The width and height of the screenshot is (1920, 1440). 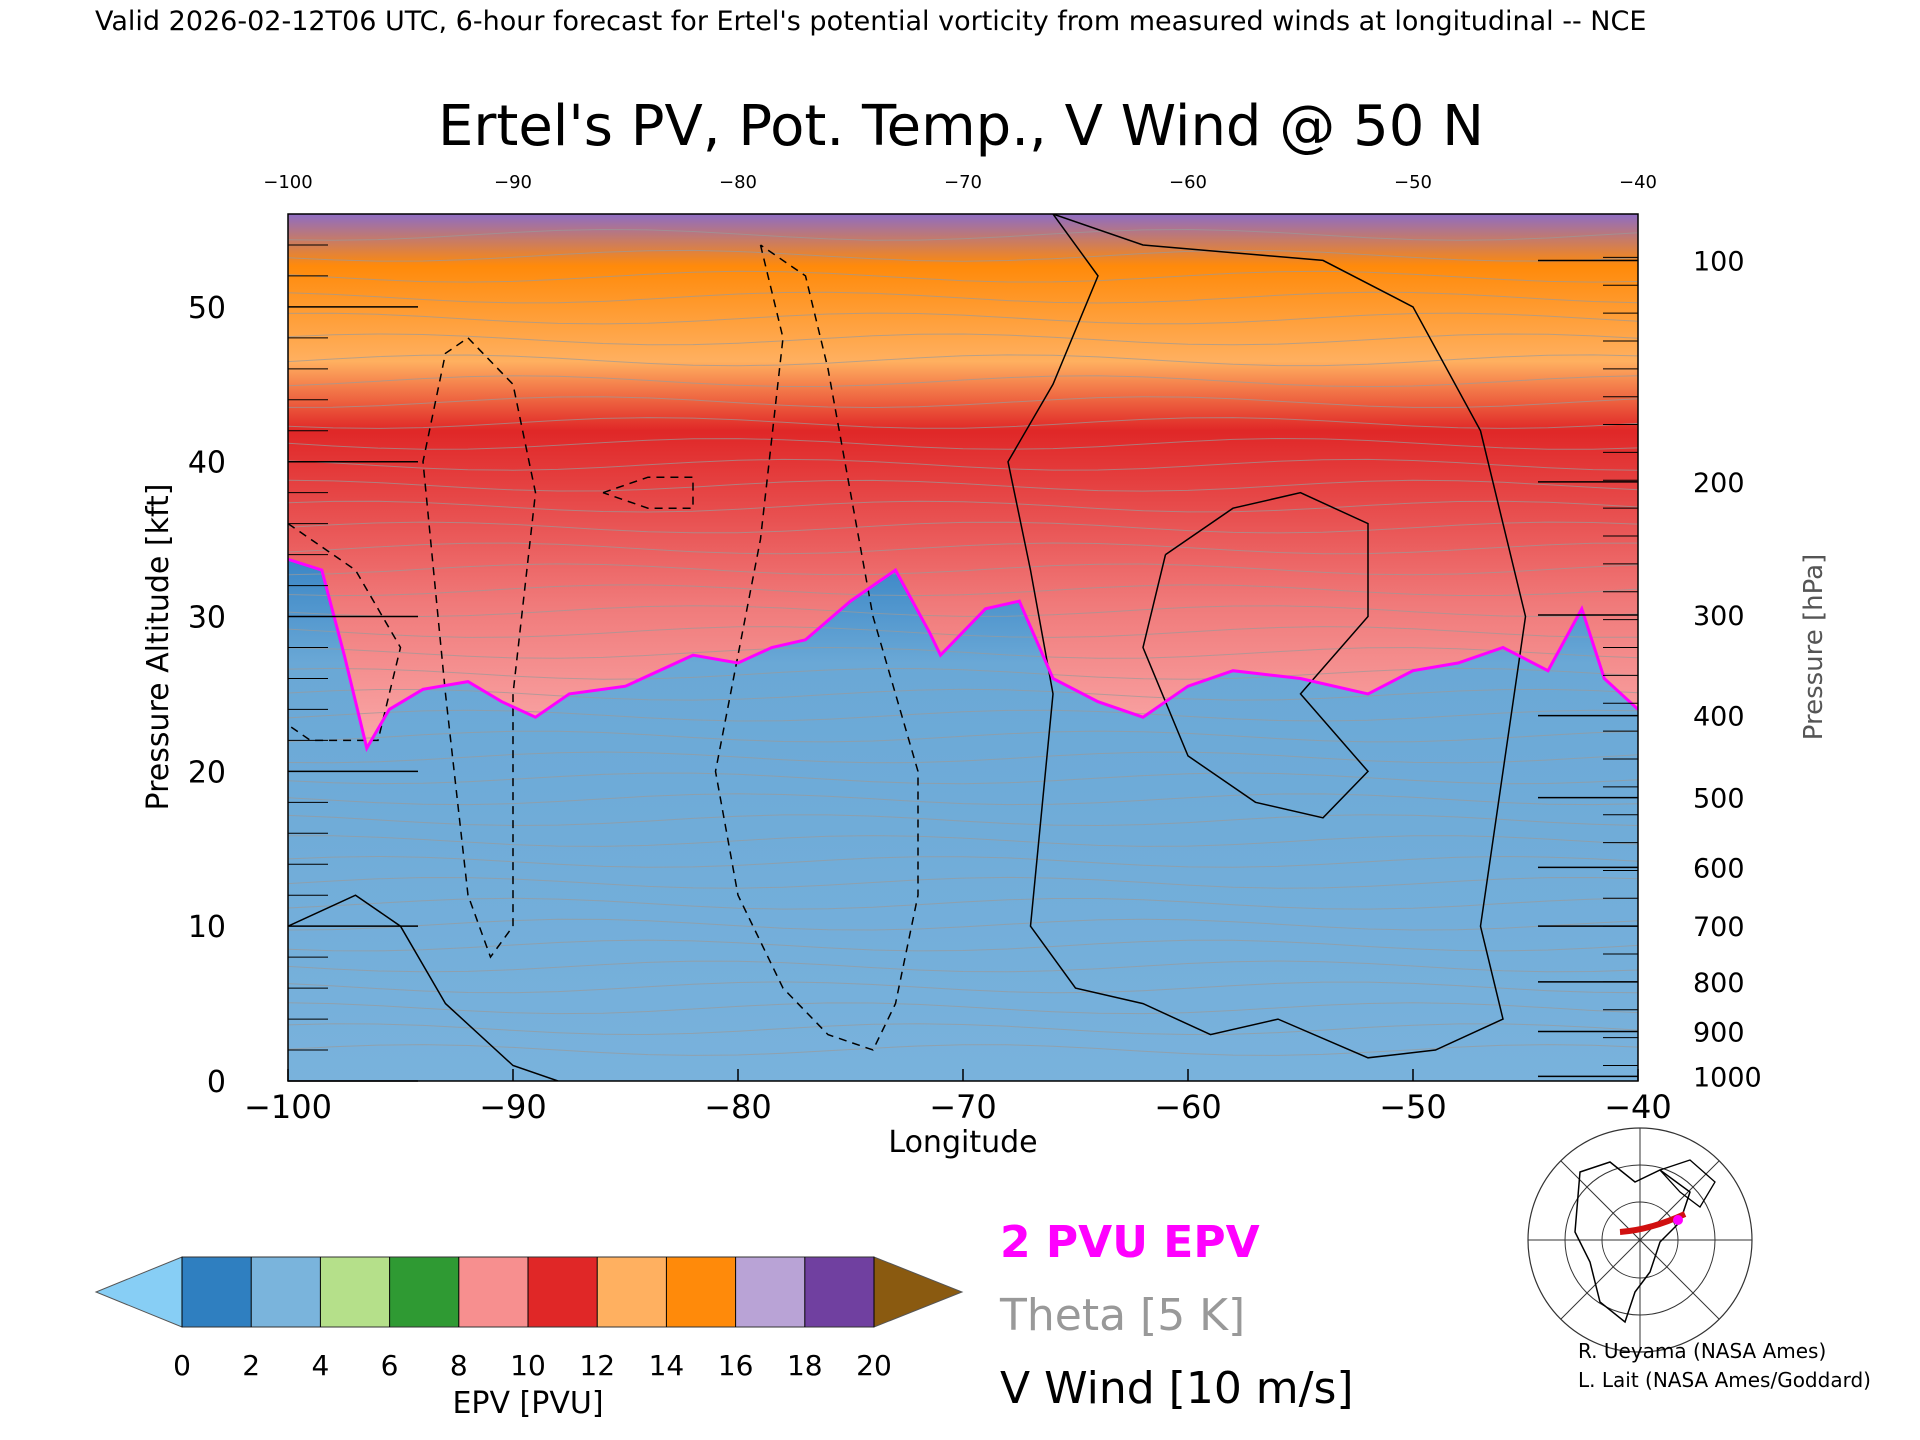 What do you see at coordinates (1130, 1242) in the screenshot?
I see `legend-2pvu: 2 PVU EPV` at bounding box center [1130, 1242].